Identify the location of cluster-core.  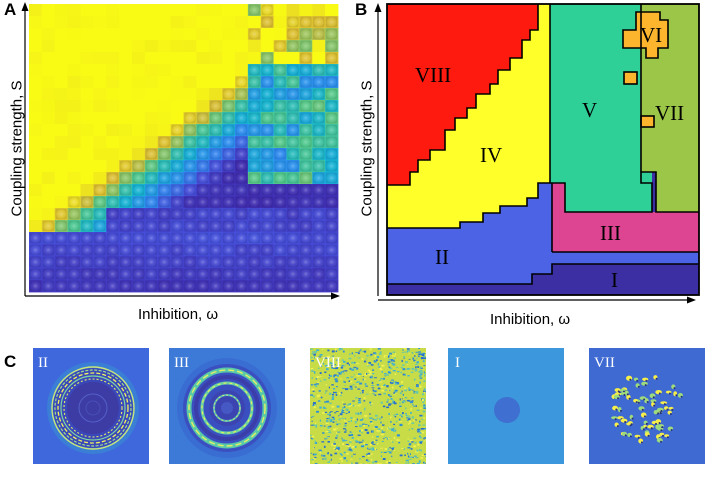
(645, 385).